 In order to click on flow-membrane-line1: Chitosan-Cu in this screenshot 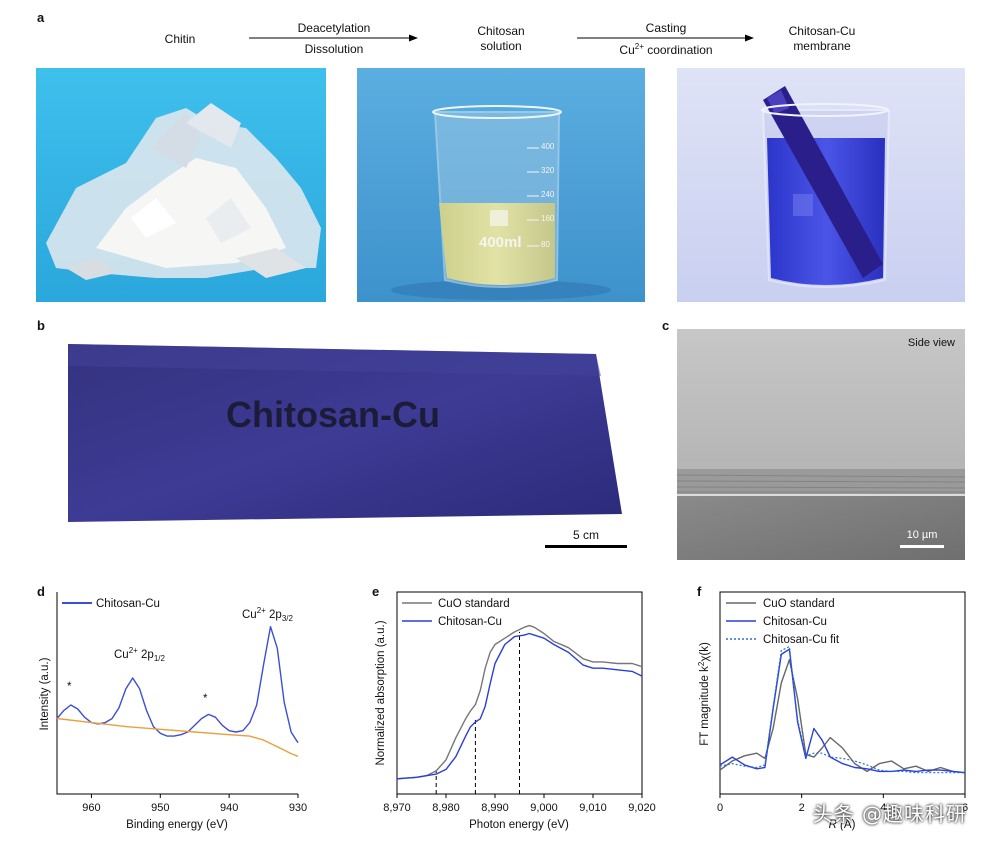, I will do `click(822, 31)`.